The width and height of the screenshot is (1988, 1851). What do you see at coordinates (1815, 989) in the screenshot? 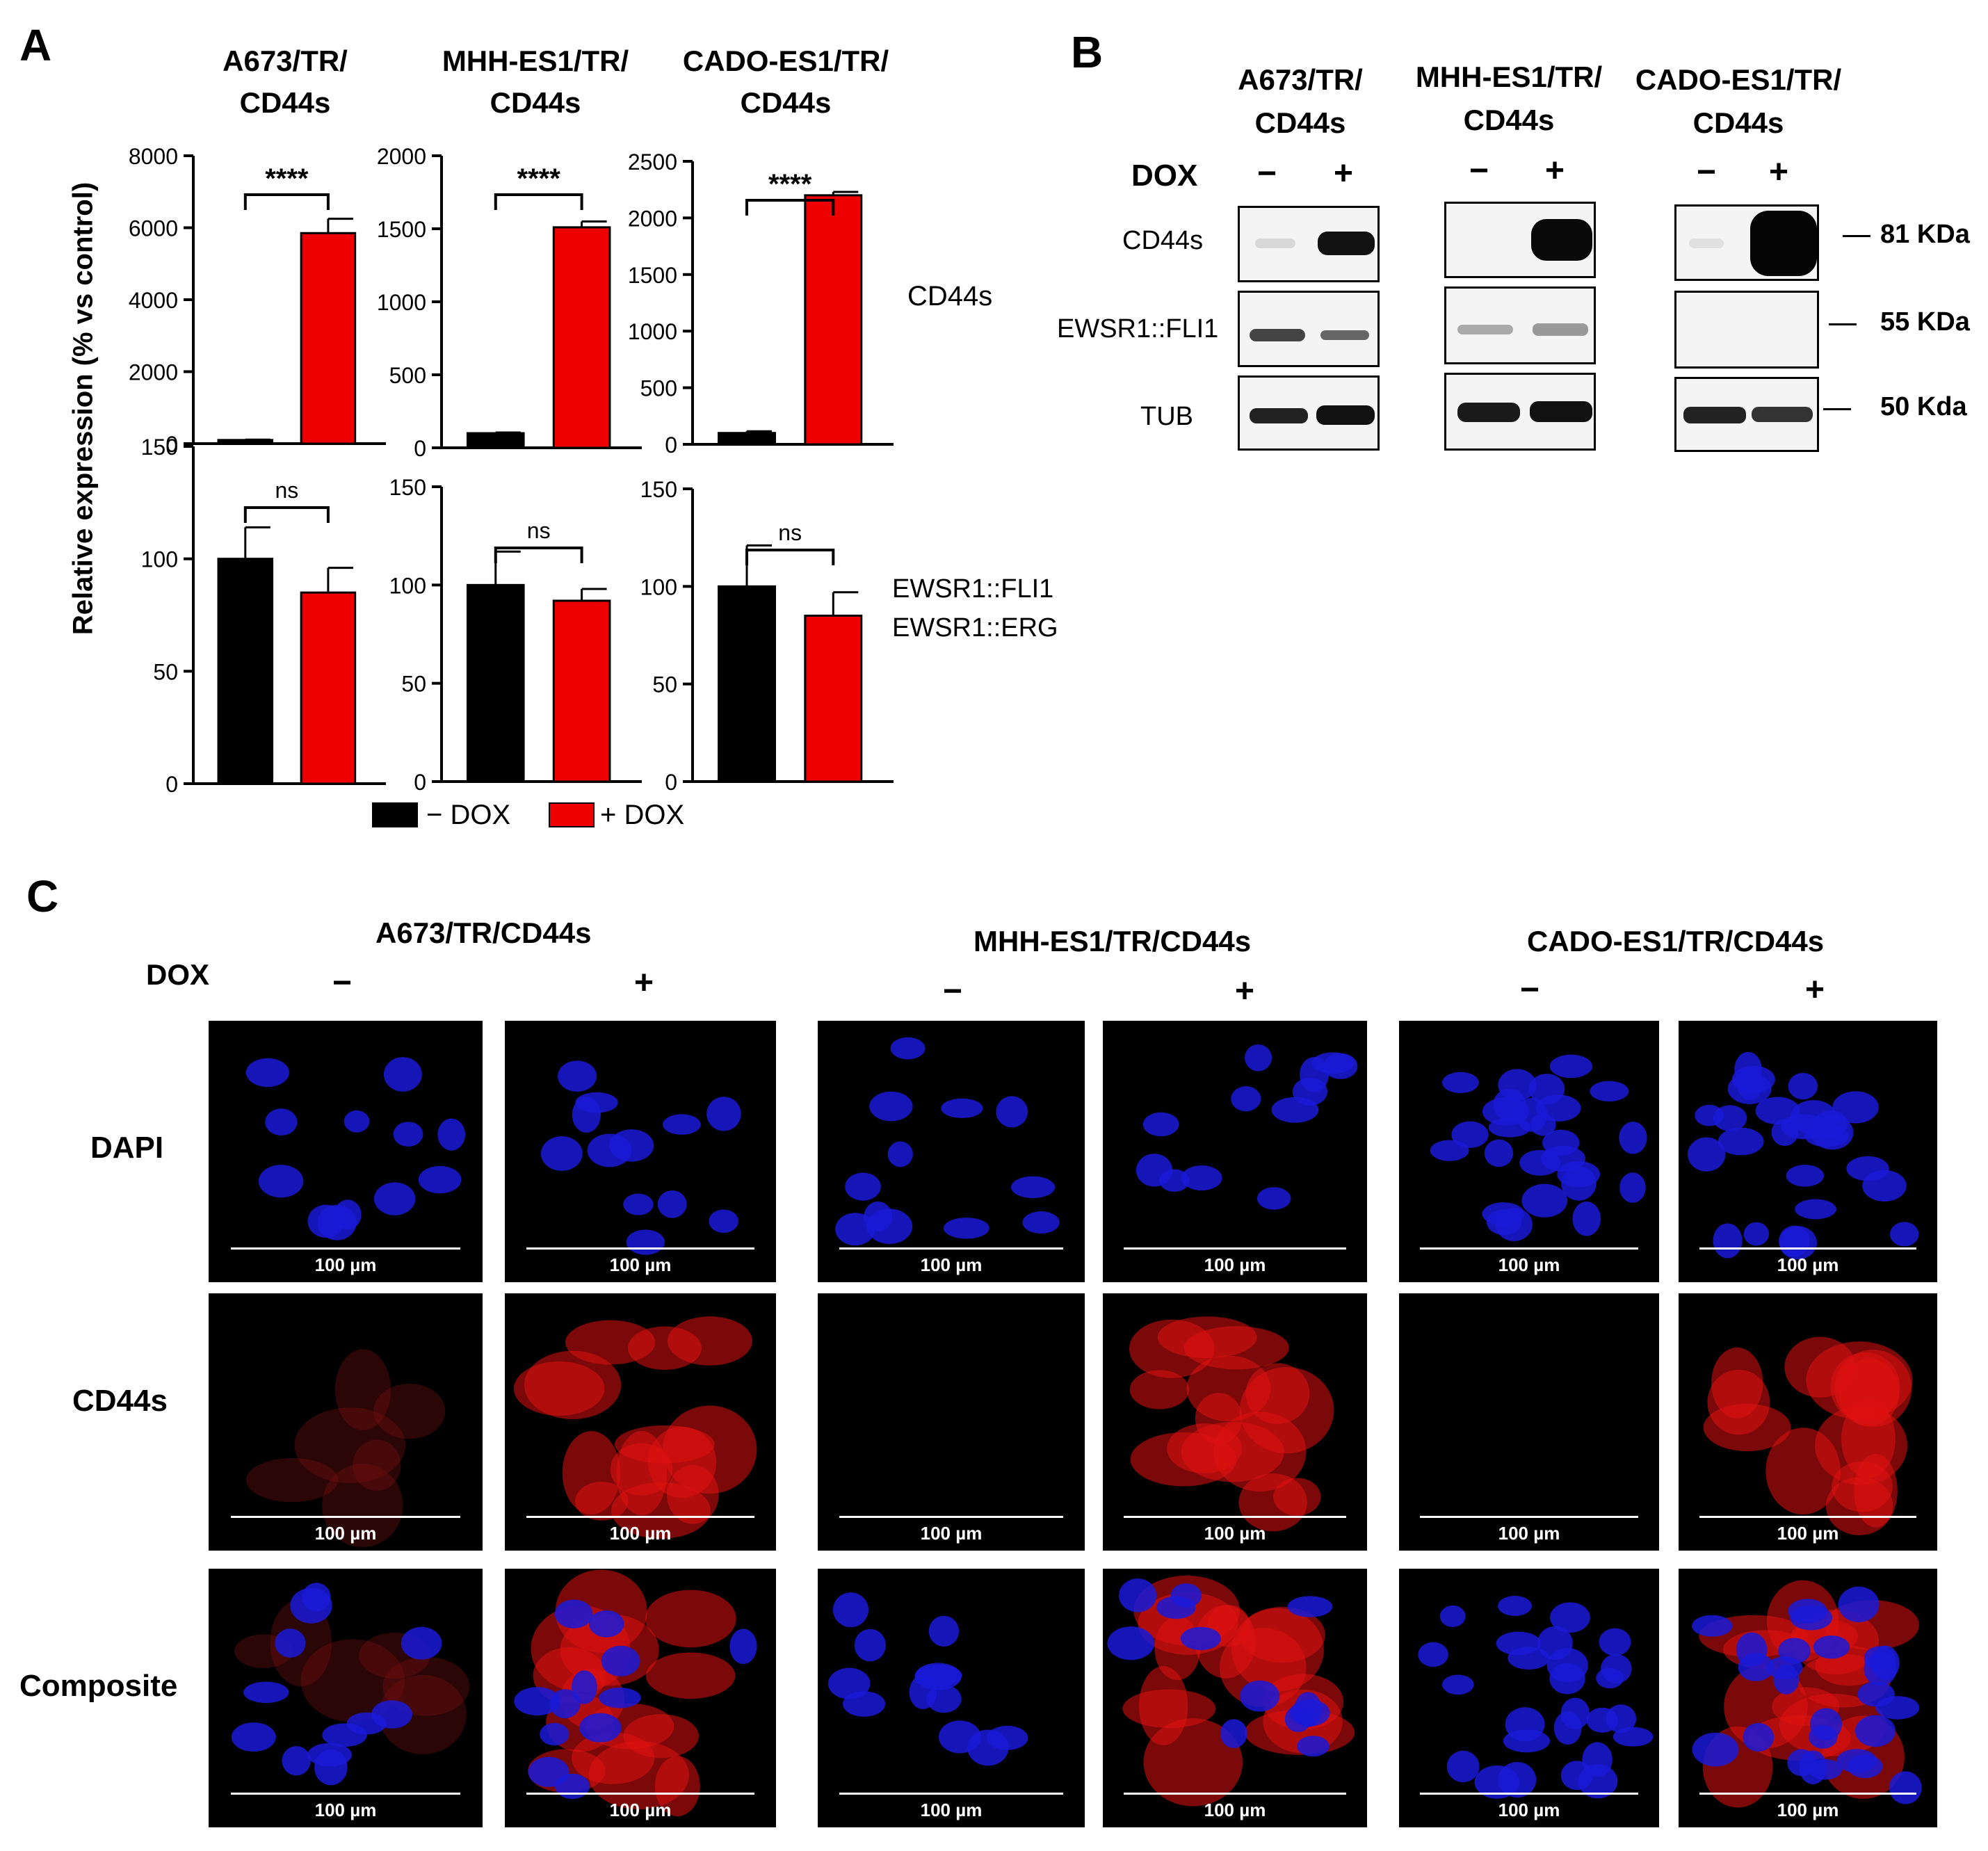
I see `c-plus-3: +` at bounding box center [1815, 989].